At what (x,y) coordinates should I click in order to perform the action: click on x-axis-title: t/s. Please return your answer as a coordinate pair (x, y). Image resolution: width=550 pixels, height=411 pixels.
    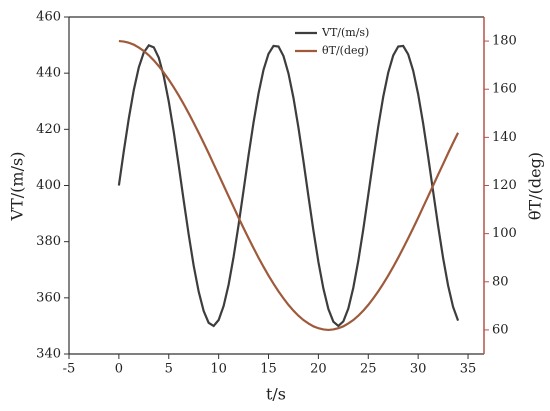
    Looking at the image, I should click on (276, 394).